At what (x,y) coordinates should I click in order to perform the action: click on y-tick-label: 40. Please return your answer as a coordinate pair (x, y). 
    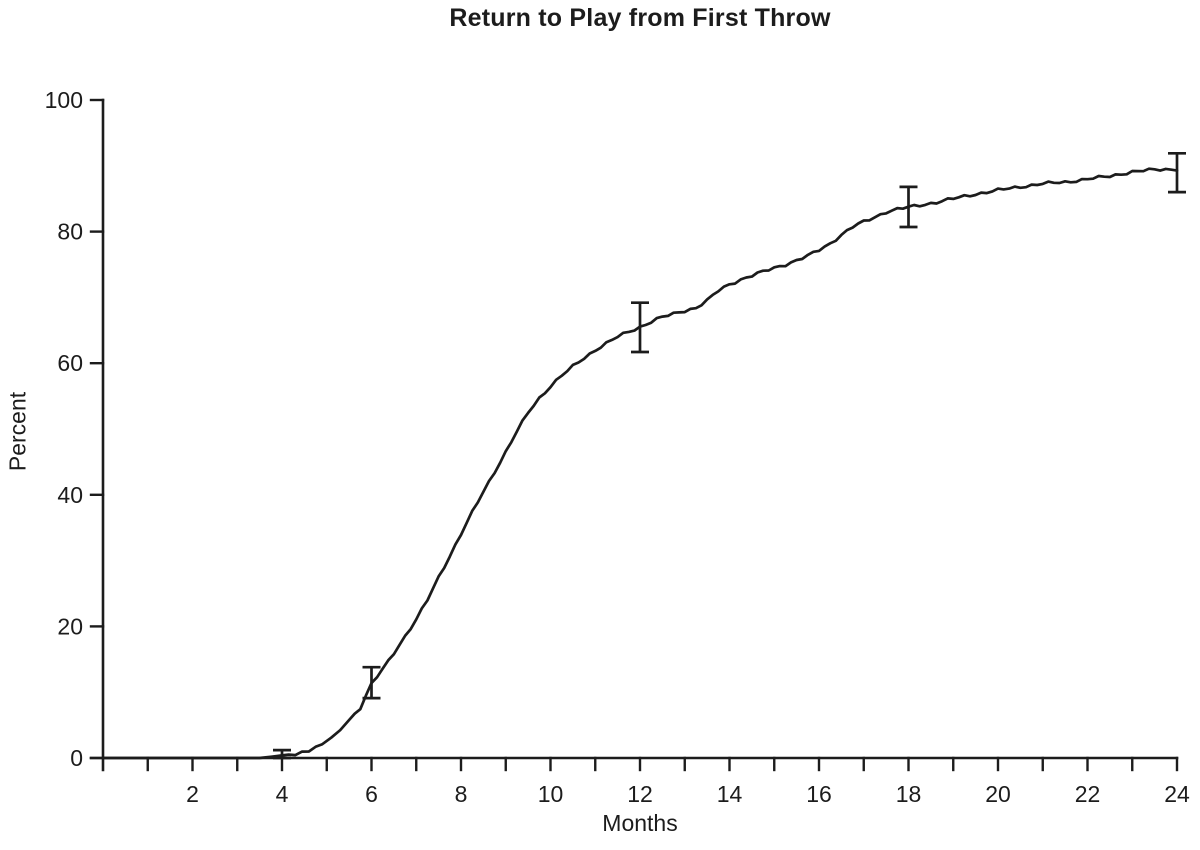
    Looking at the image, I should click on (70, 495).